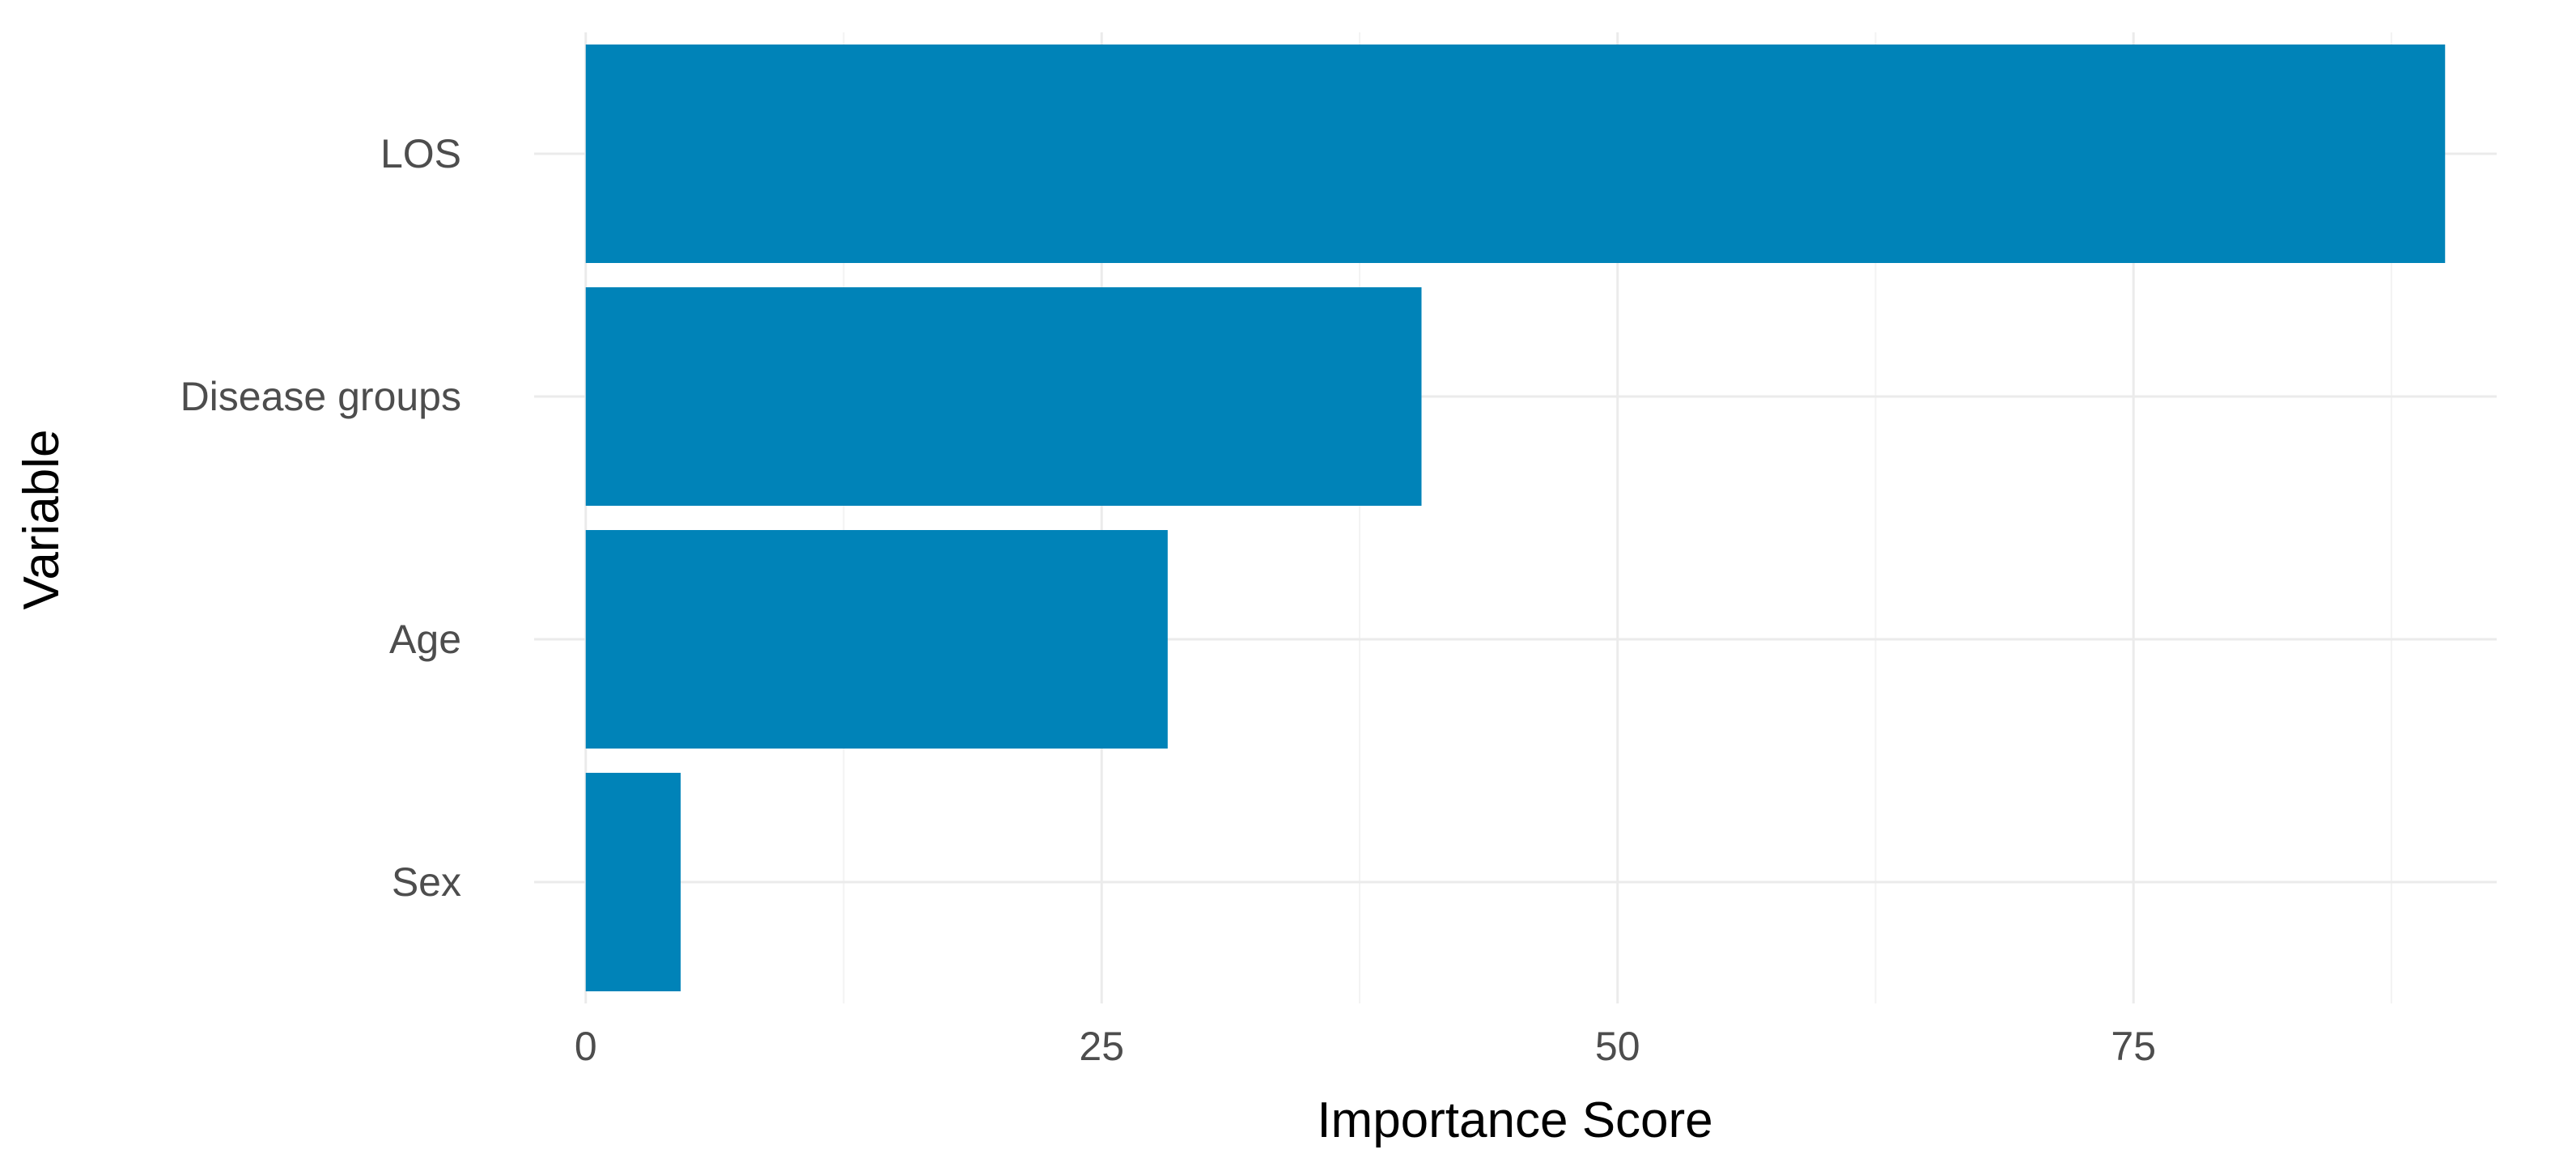  Describe the element at coordinates (1515, 154) in the screenshot. I see `bar-los` at that location.